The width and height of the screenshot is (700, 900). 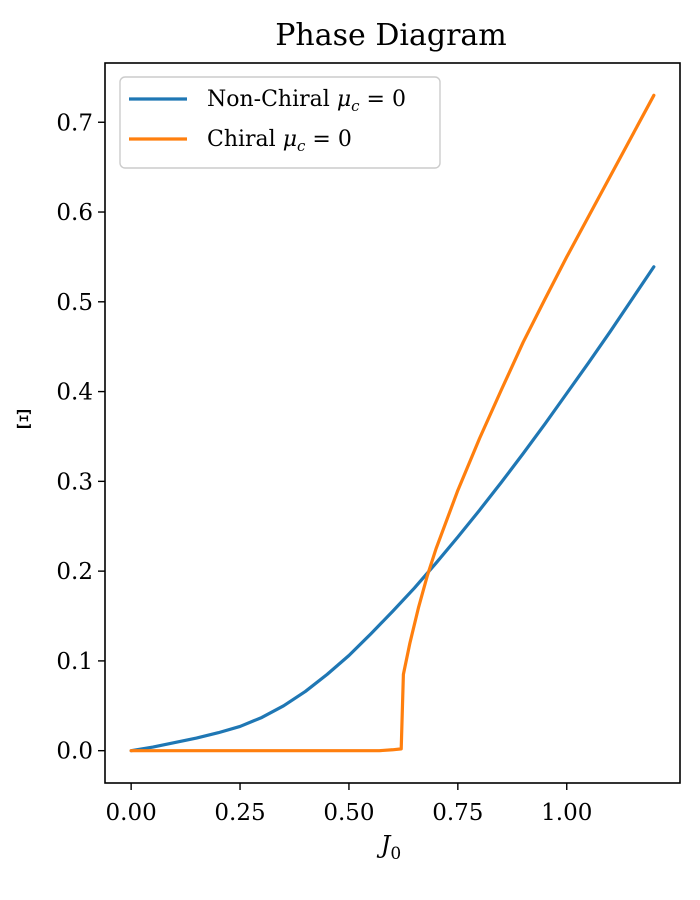 I want to click on y-tick-label: 0.2, so click(x=74, y=572).